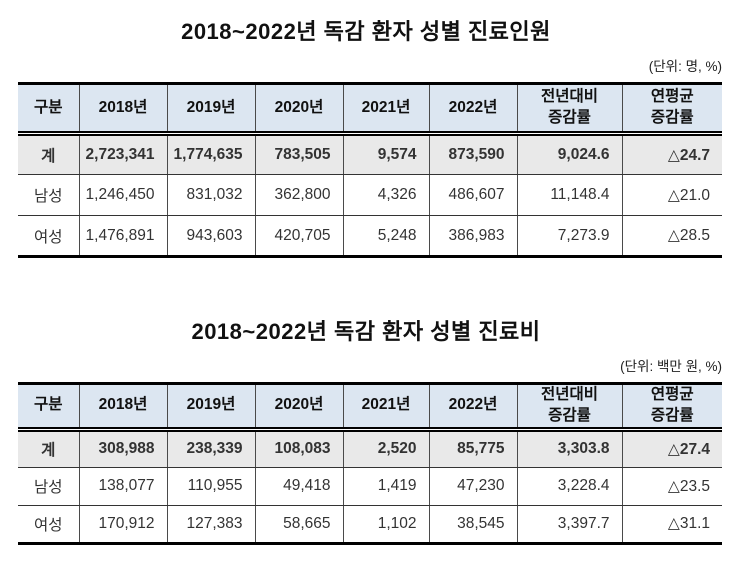 Image resolution: width=732 pixels, height=569 pixels. Describe the element at coordinates (123, 524) in the screenshot. I see `value-cell: 170,912` at that location.